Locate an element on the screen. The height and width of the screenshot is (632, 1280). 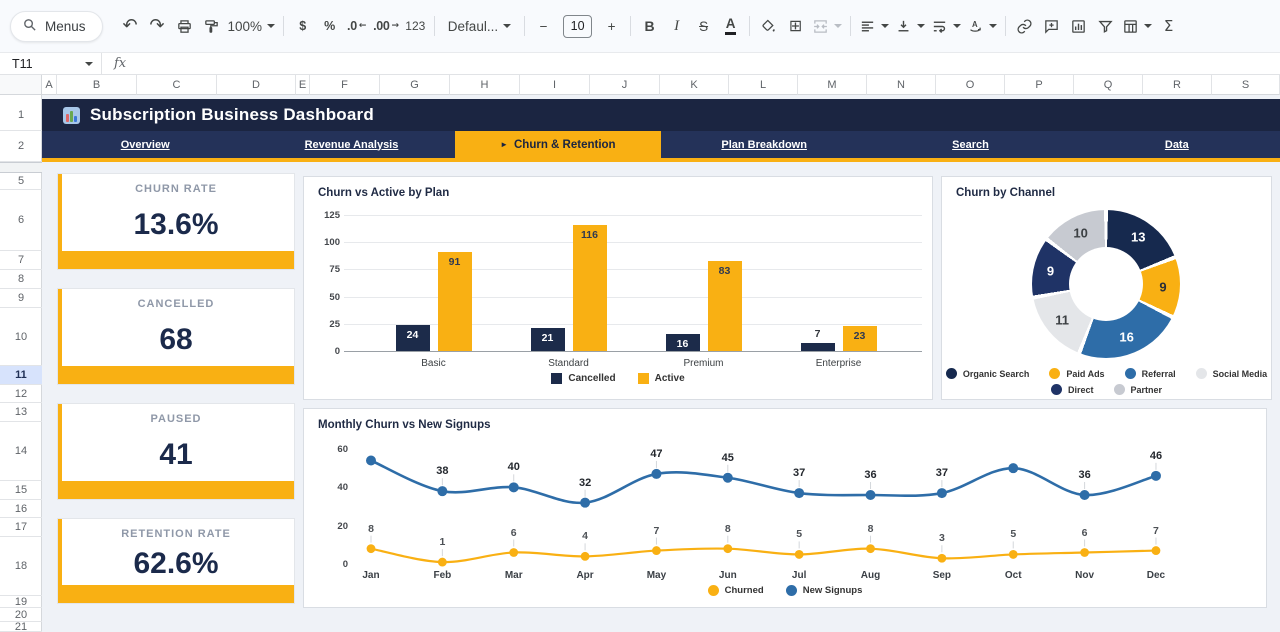
align-left-icon is located at coordinates (867, 26).